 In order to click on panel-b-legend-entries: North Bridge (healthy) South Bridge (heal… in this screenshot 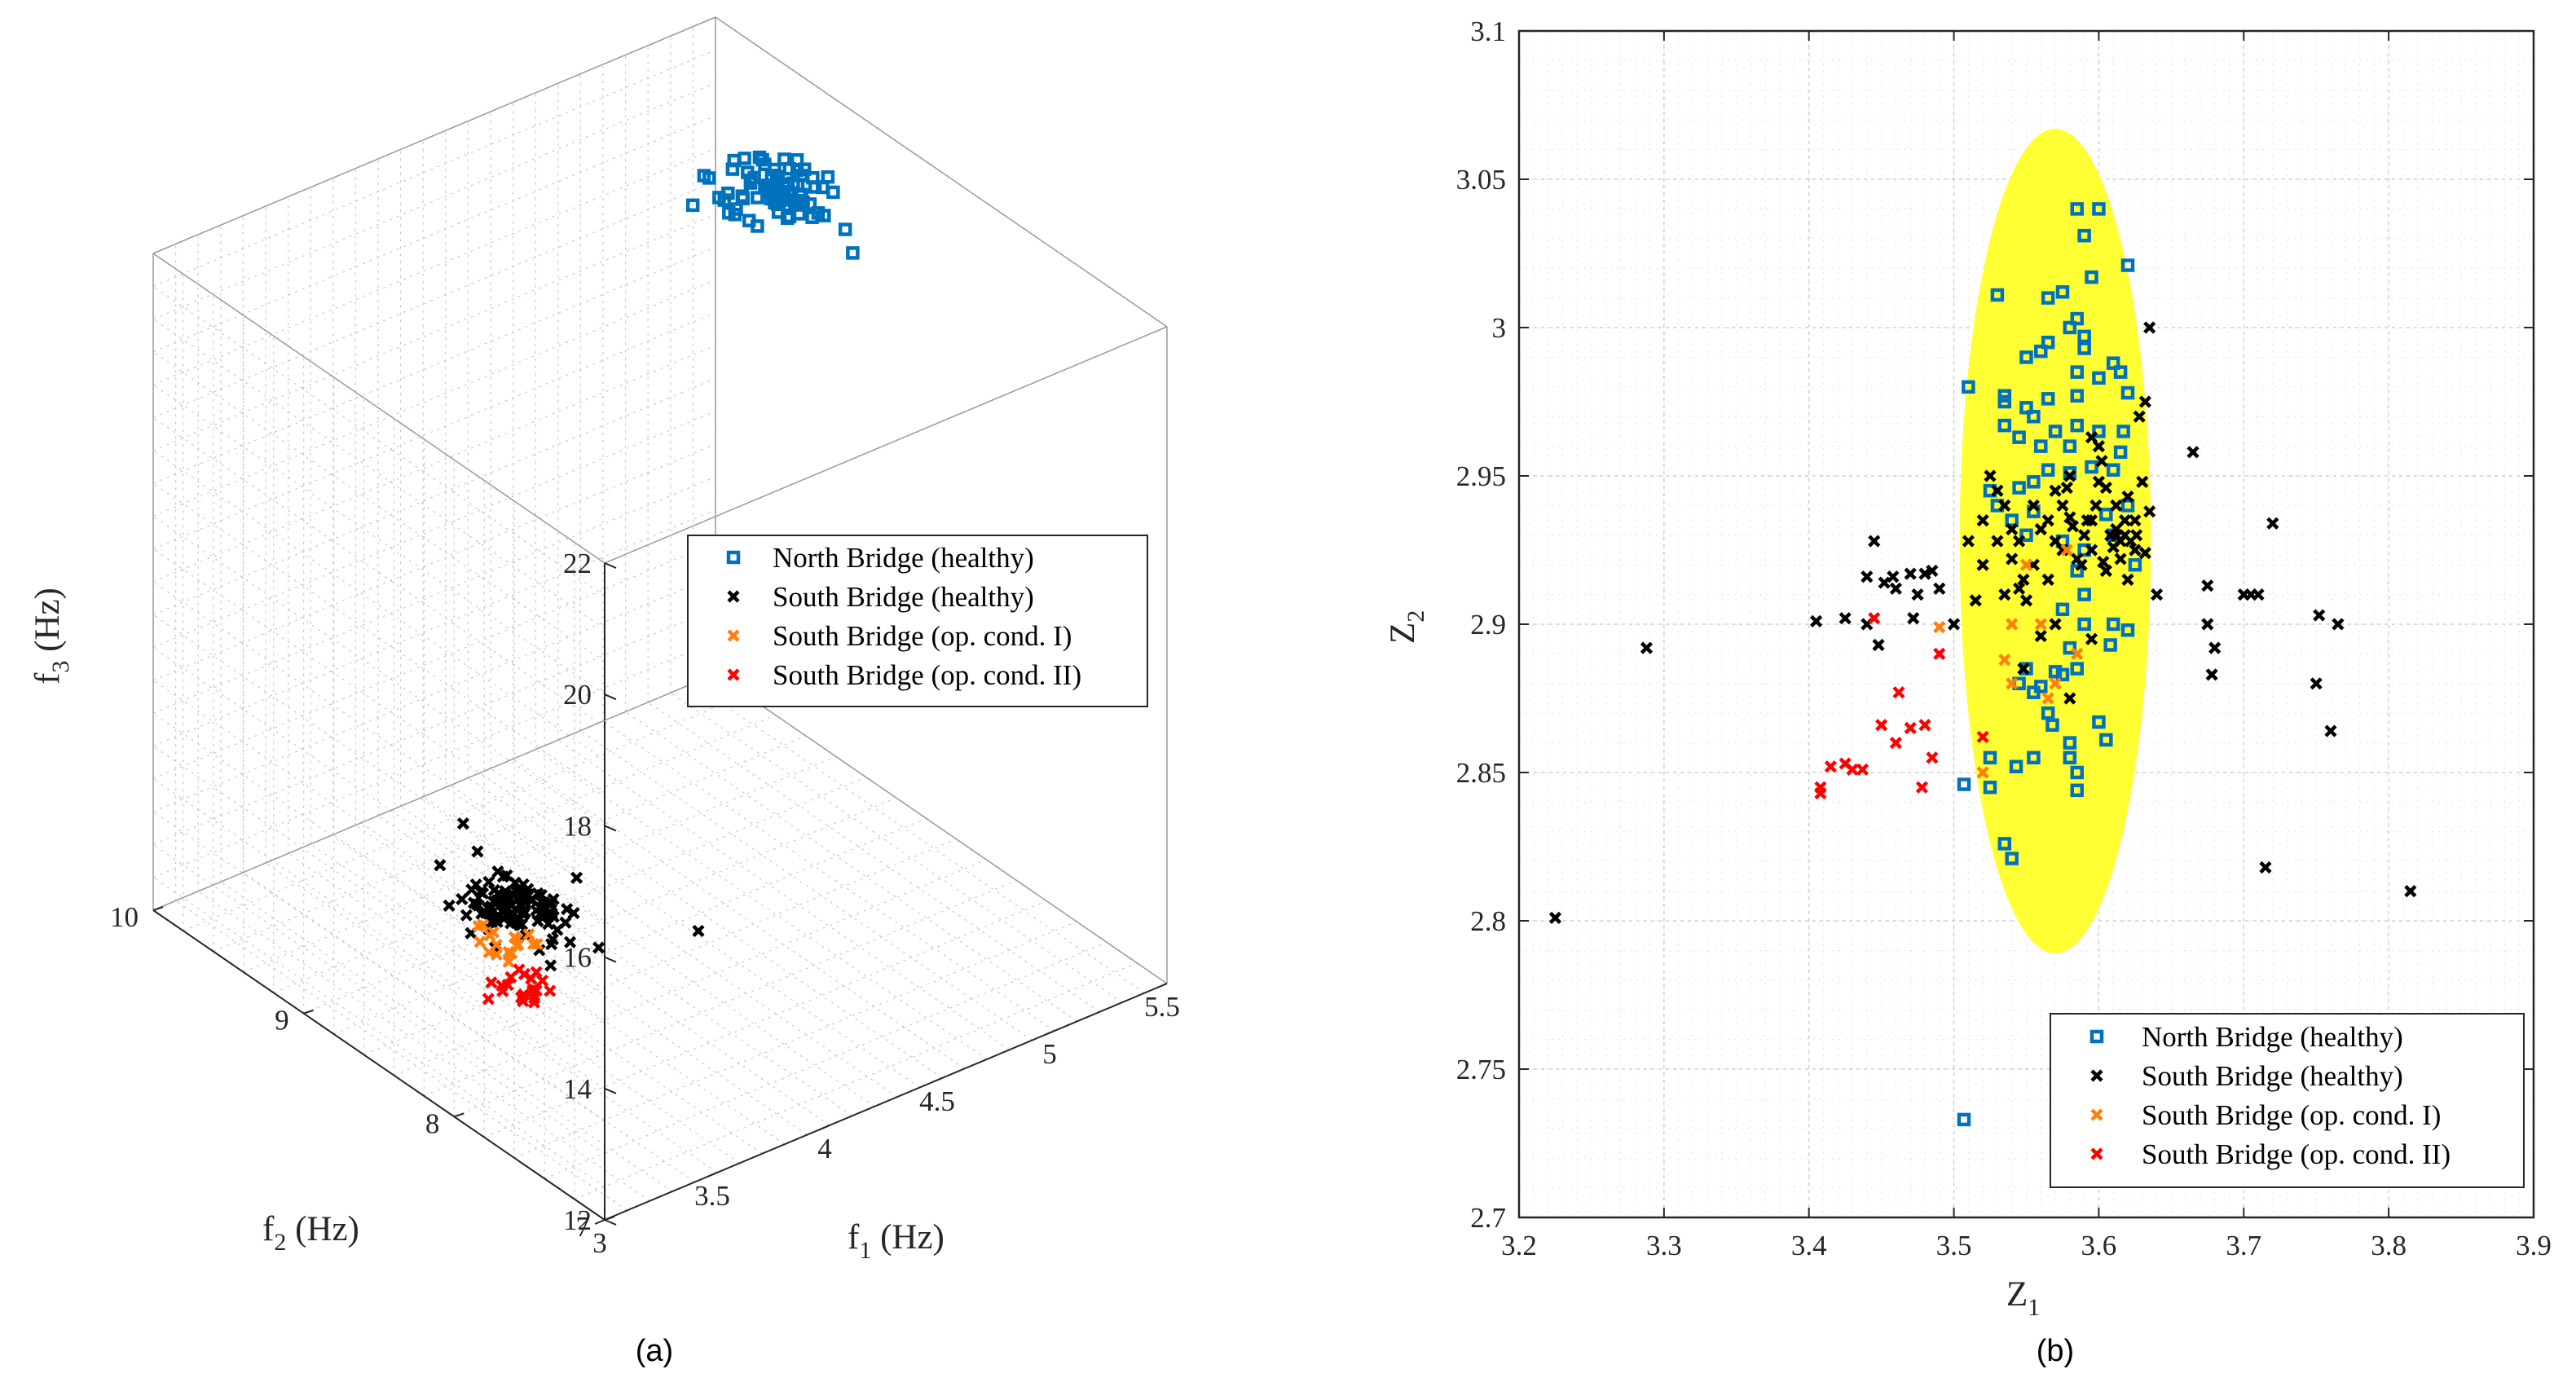, I will do `click(2270, 1095)`.